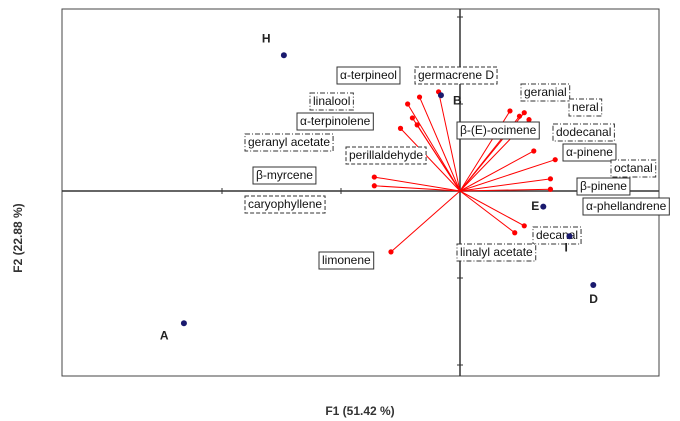 The width and height of the screenshot is (680, 421). I want to click on variable-label-text: caryophyllene, so click(285, 204).